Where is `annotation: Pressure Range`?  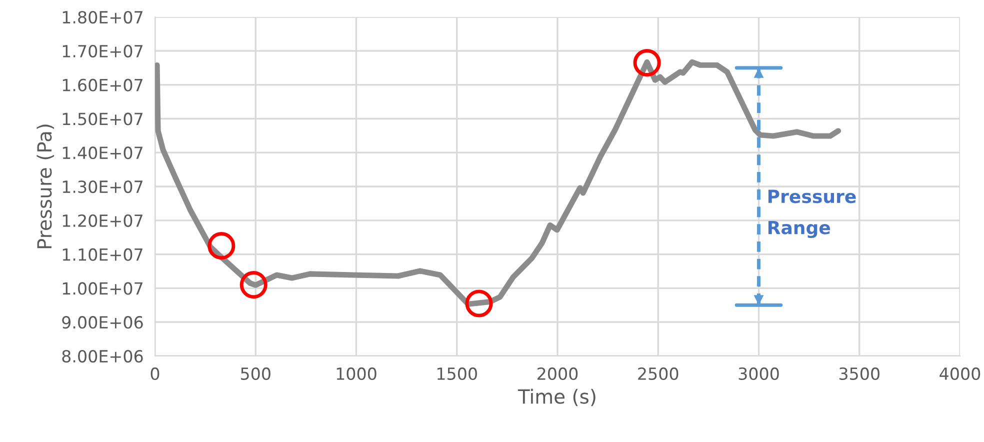
annotation: Pressure Range is located at coordinates (812, 214).